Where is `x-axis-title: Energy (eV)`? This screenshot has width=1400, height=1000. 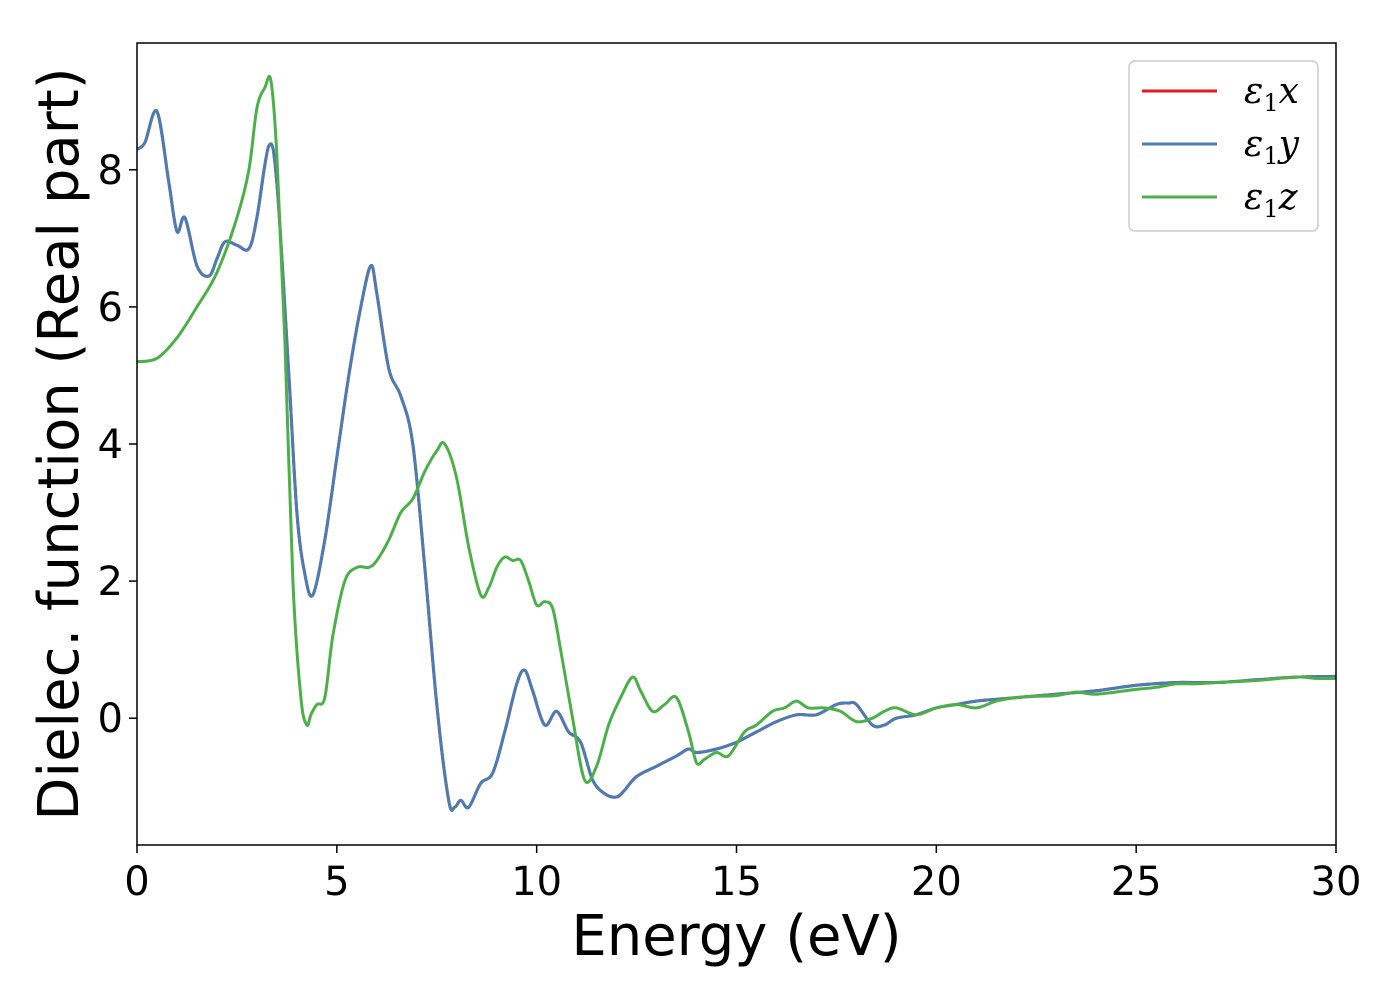
x-axis-title: Energy (eV) is located at coordinates (736, 936).